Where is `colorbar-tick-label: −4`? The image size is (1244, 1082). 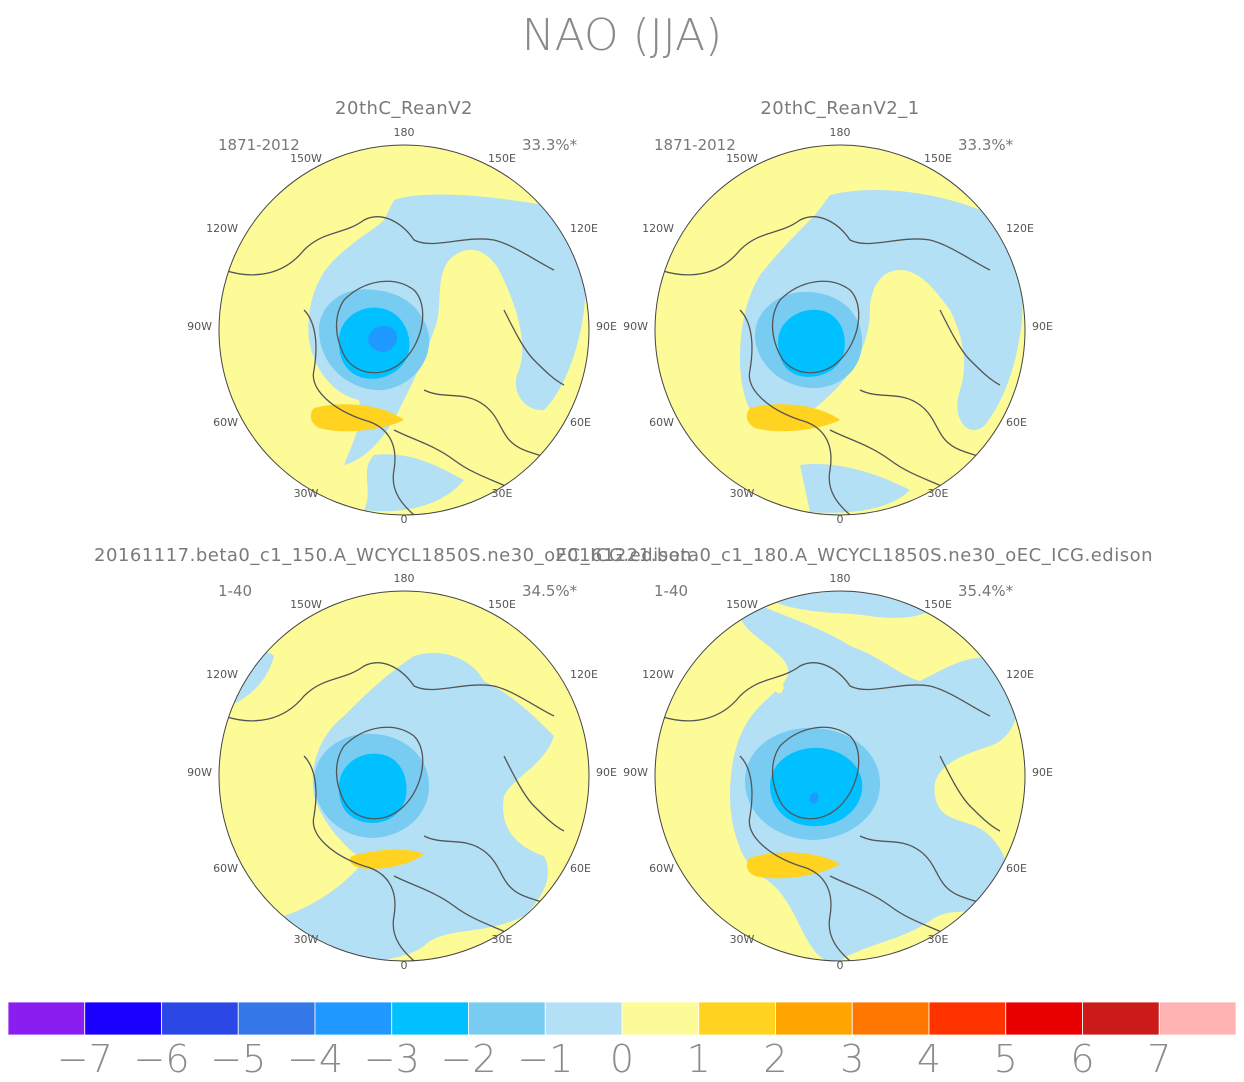
colorbar-tick-label: −4 is located at coordinates (315, 1059).